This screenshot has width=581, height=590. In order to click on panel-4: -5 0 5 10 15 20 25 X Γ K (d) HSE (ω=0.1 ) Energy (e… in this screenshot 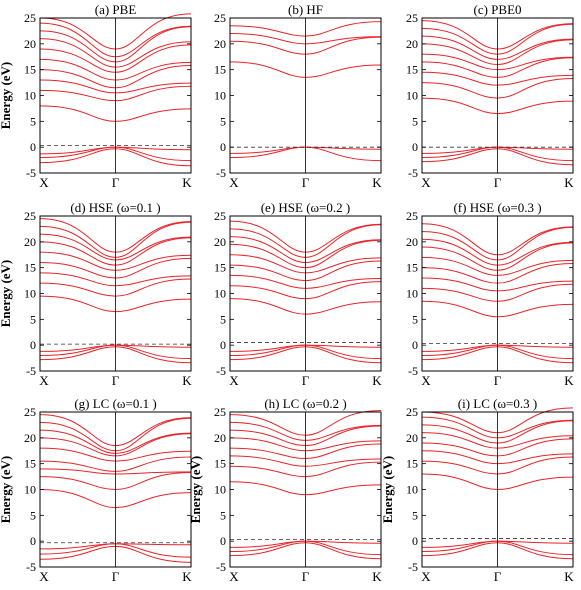, I will do `click(96, 294)`.